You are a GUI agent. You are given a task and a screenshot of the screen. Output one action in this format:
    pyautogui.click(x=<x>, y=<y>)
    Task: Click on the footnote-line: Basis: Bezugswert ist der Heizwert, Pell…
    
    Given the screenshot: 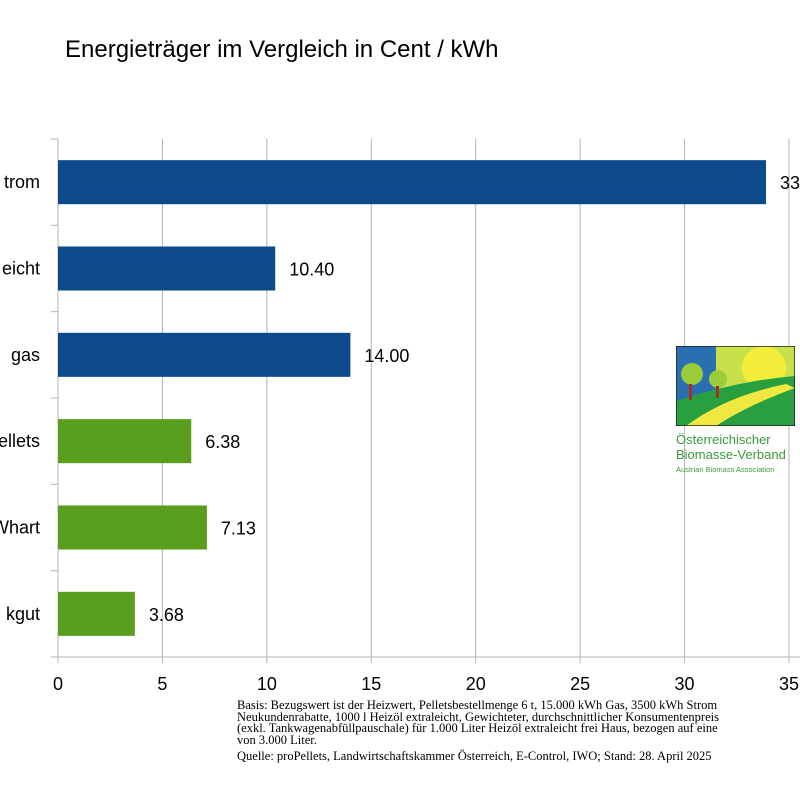 What is the action you would take?
    pyautogui.click(x=477, y=705)
    